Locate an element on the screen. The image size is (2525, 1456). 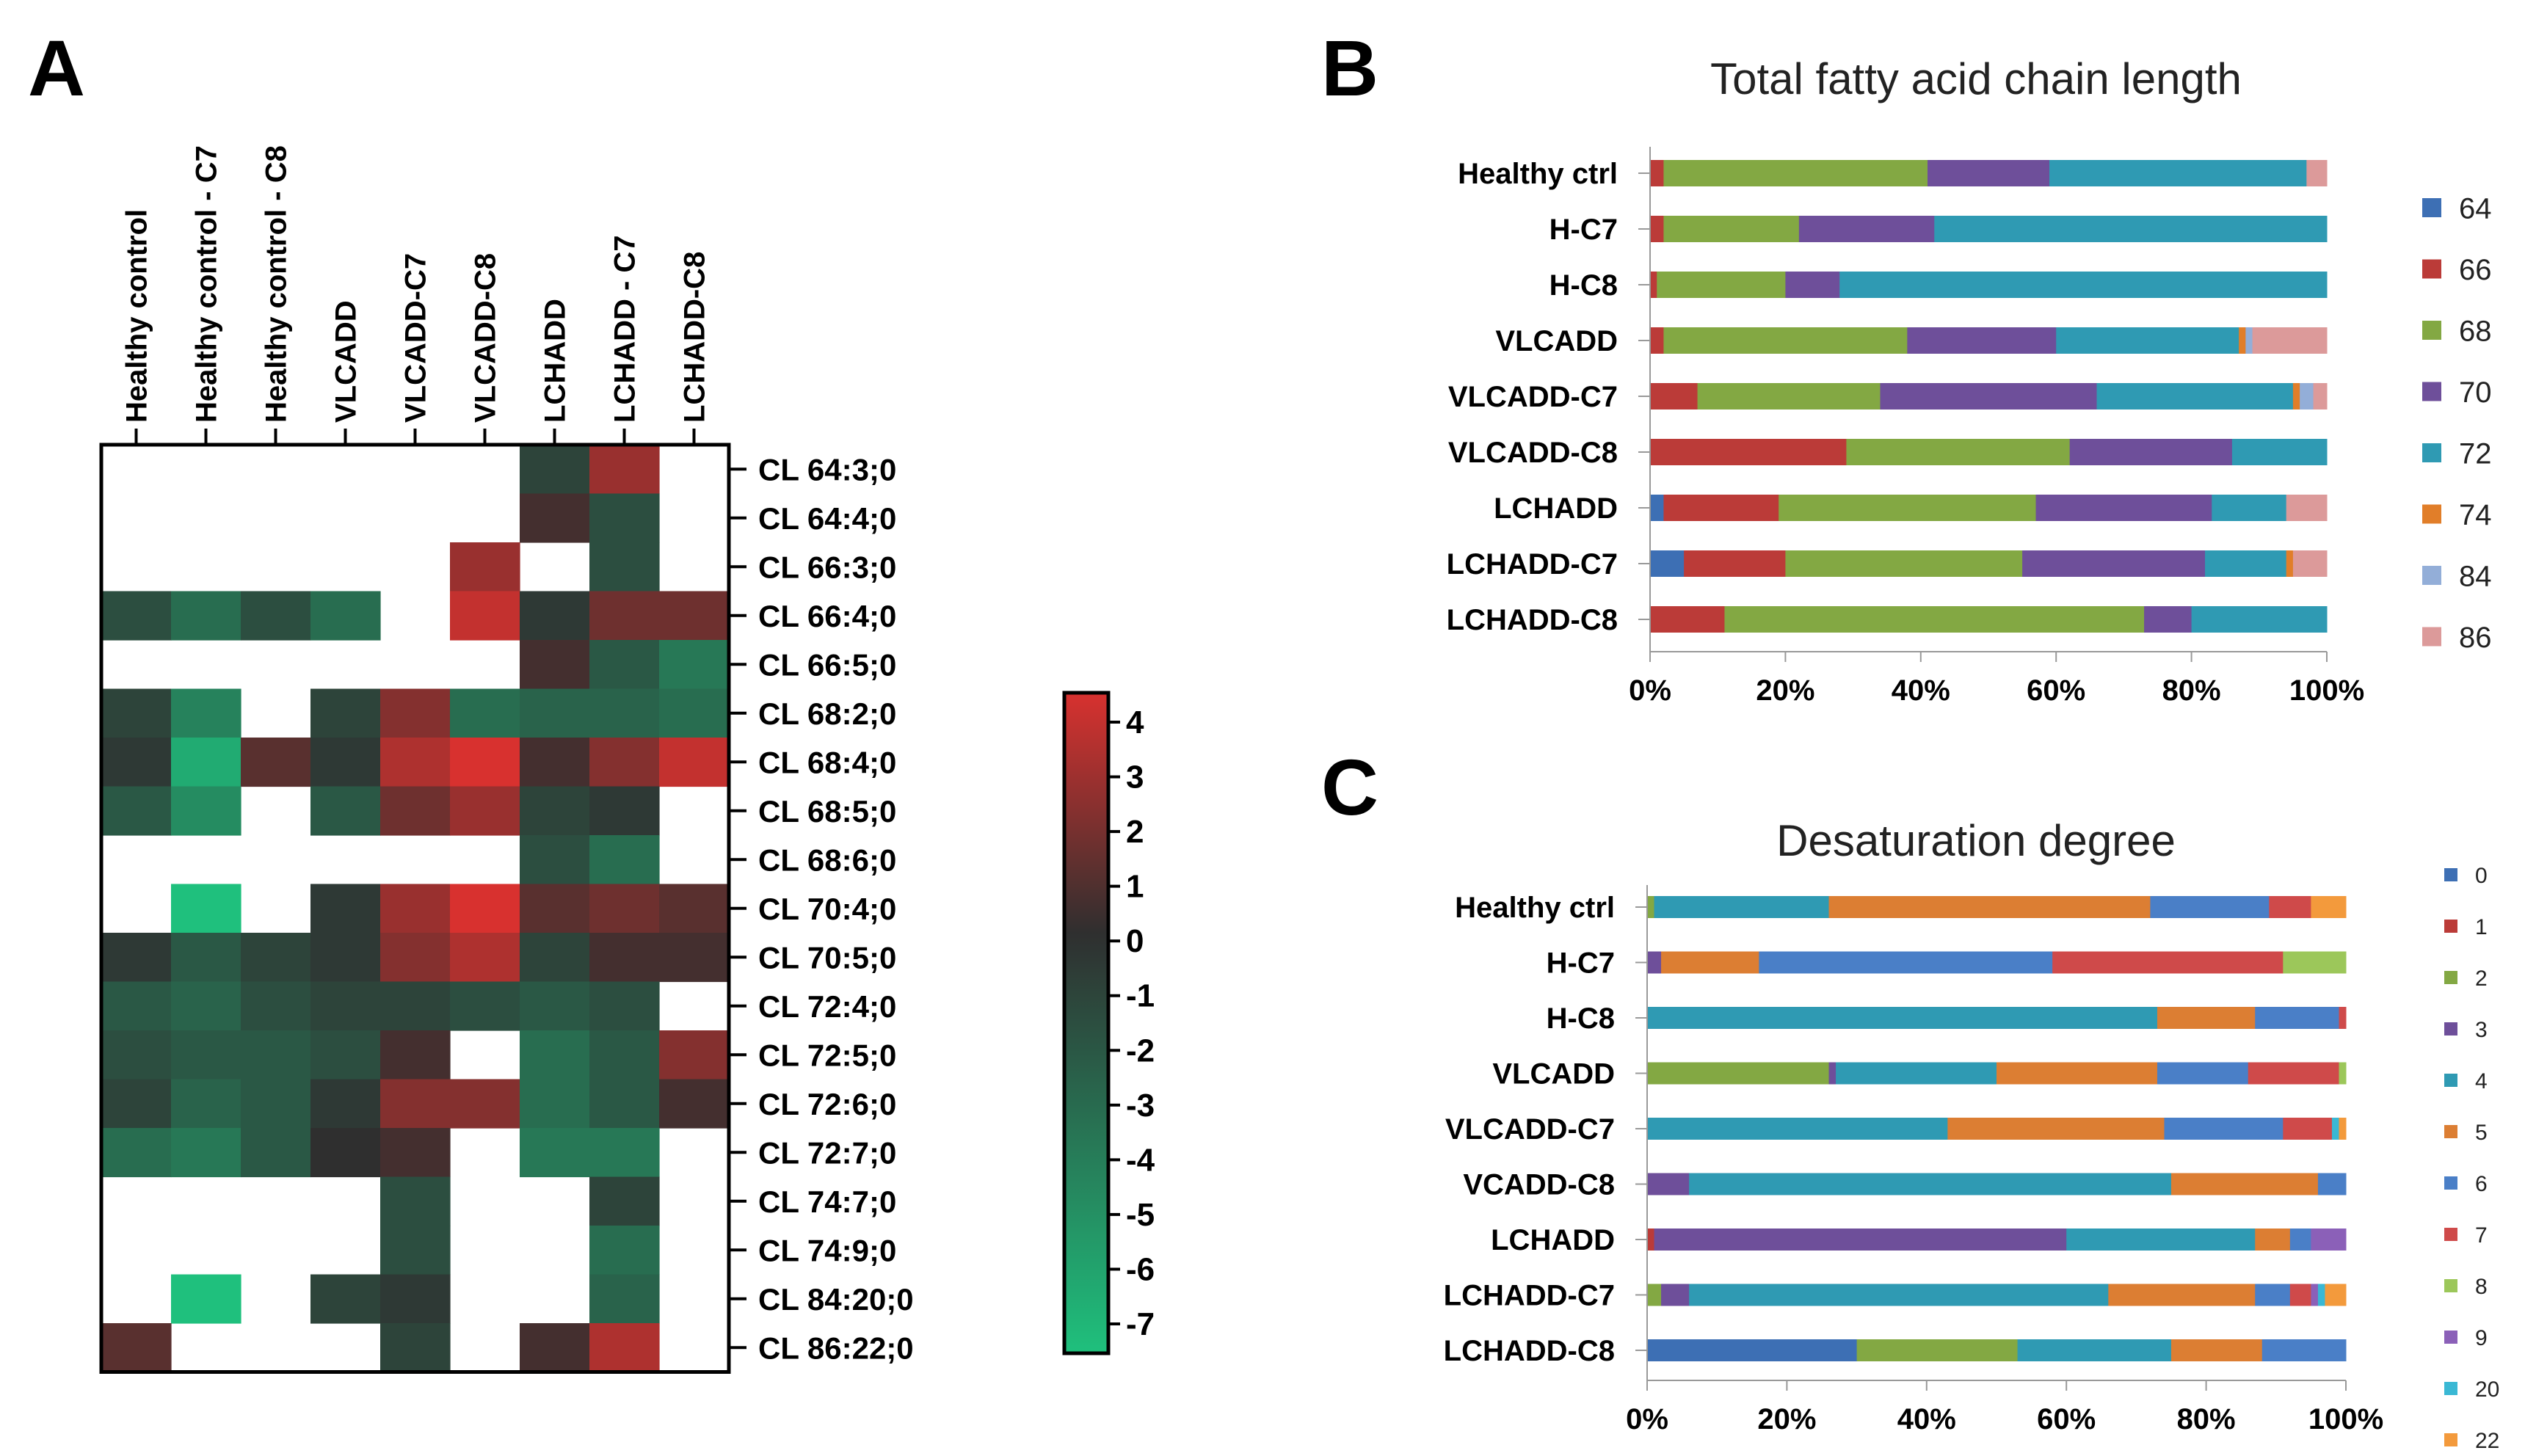
colorbar-gradient is located at coordinates (1086, 1023).